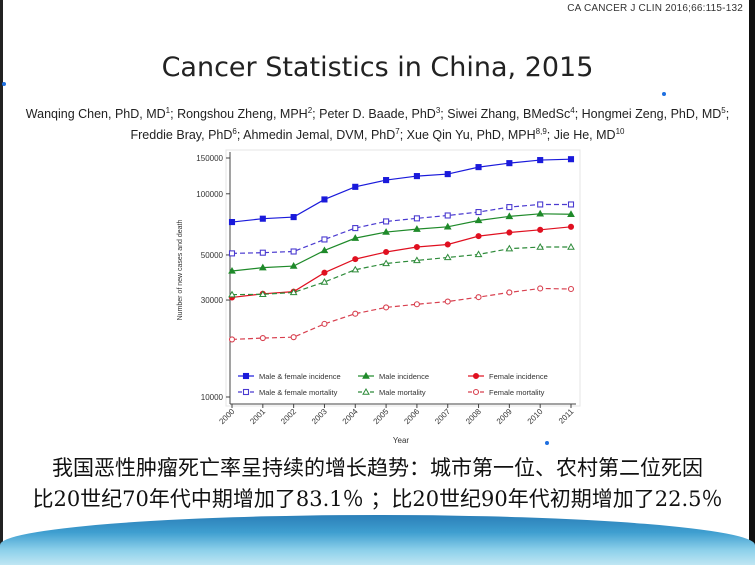 The height and width of the screenshot is (565, 755). What do you see at coordinates (651, 114) in the screenshot?
I see `author-name: Hongmei Zeng, PhD, MD` at bounding box center [651, 114].